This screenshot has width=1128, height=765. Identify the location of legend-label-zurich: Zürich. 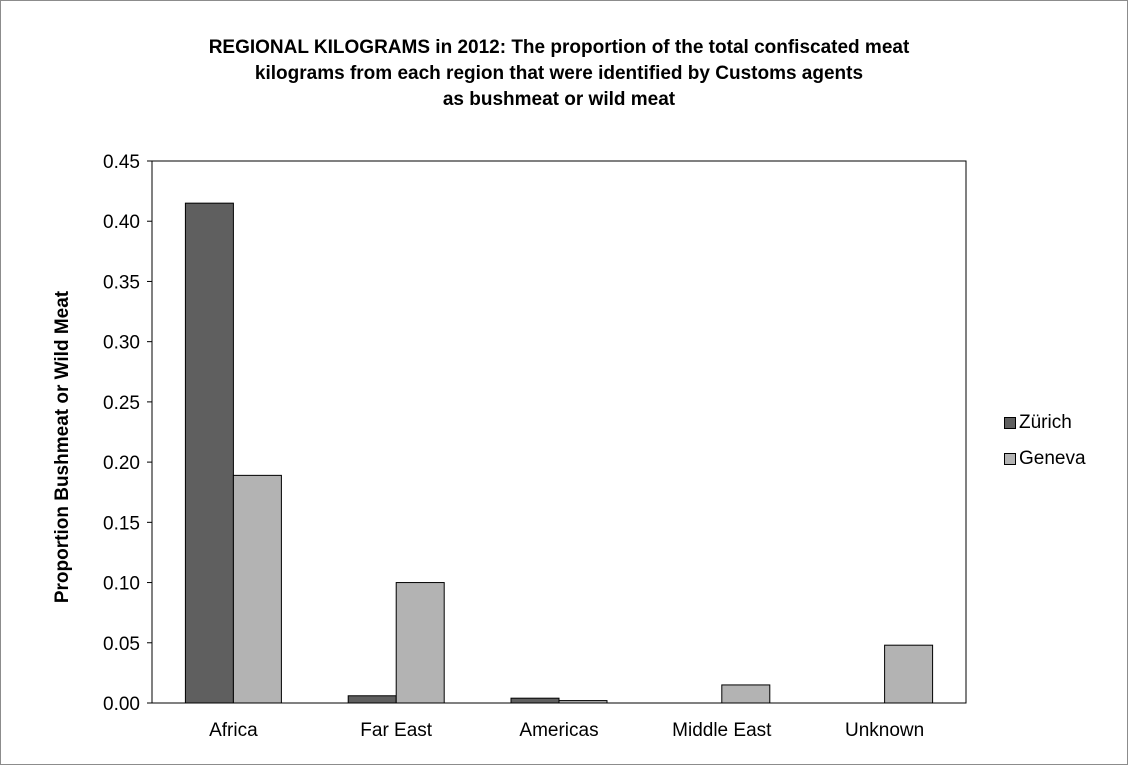
(1045, 422).